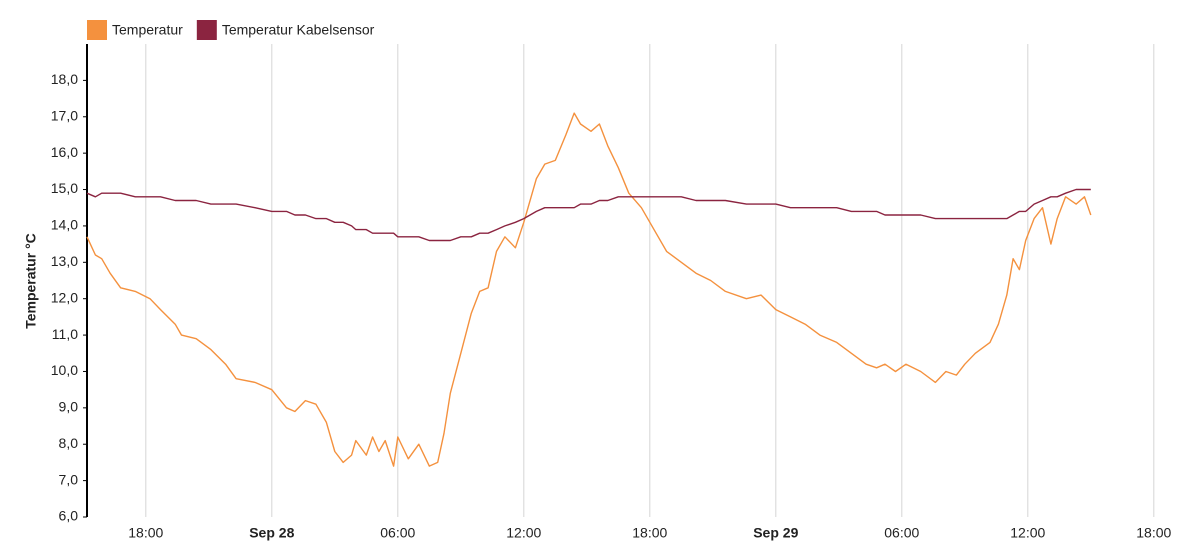 The width and height of the screenshot is (1201, 546). What do you see at coordinates (65, 334) in the screenshot?
I see `y-tick-label: 11,0` at bounding box center [65, 334].